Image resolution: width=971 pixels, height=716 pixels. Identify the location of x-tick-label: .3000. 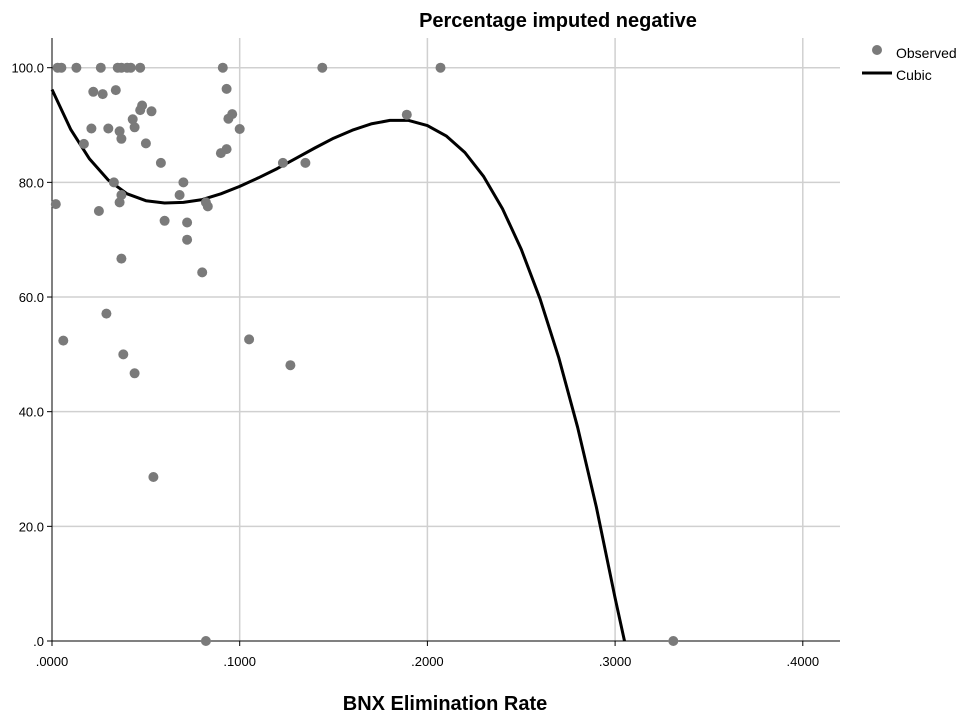
(615, 661).